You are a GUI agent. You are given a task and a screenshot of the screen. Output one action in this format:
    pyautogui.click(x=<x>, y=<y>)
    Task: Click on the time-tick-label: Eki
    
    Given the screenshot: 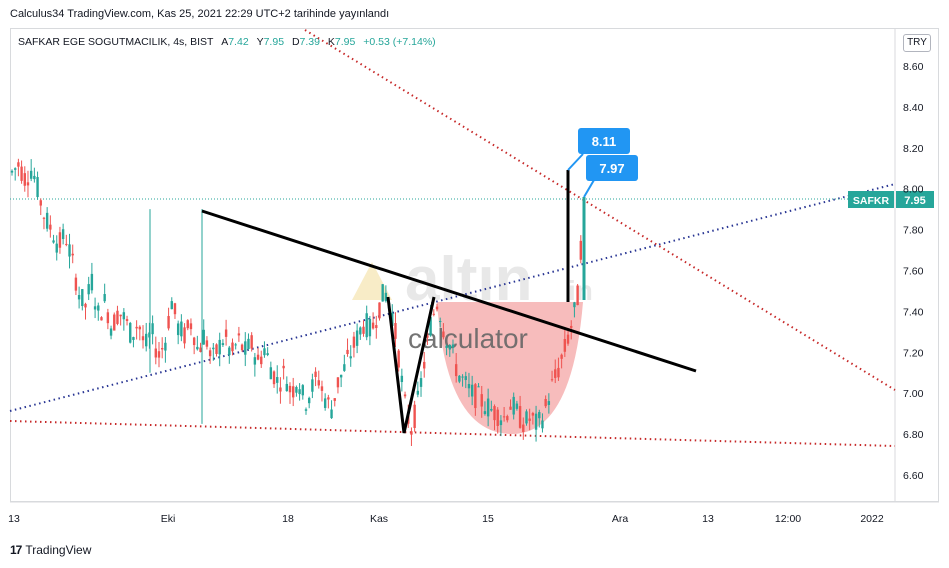 What is the action you would take?
    pyautogui.click(x=168, y=519)
    